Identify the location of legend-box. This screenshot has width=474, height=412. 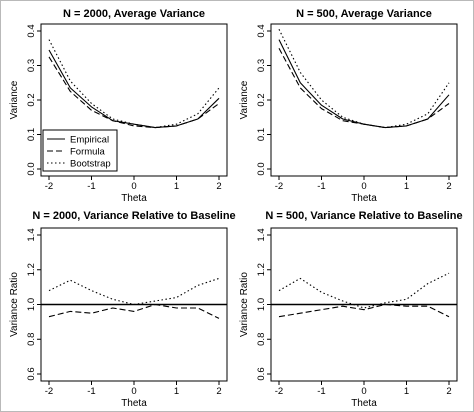
(80, 150).